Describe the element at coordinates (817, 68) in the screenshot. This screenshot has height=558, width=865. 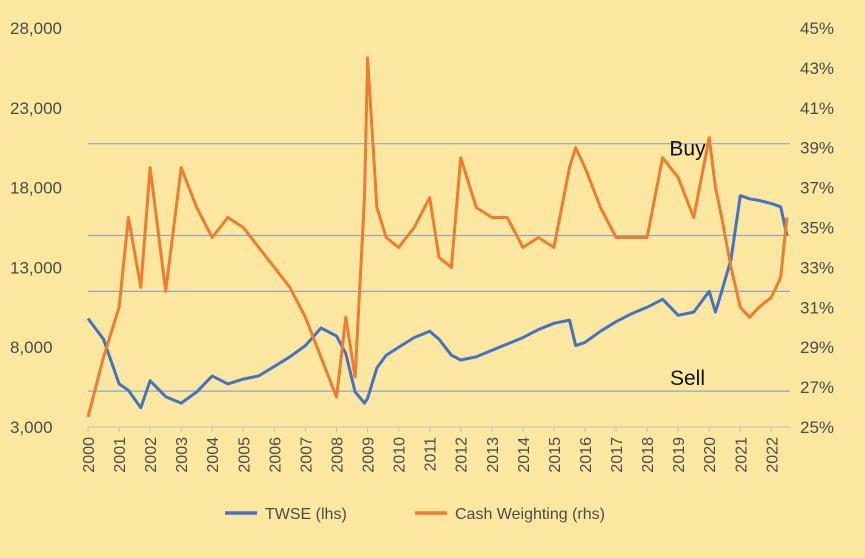
I see `right-tick-label: 43%` at that location.